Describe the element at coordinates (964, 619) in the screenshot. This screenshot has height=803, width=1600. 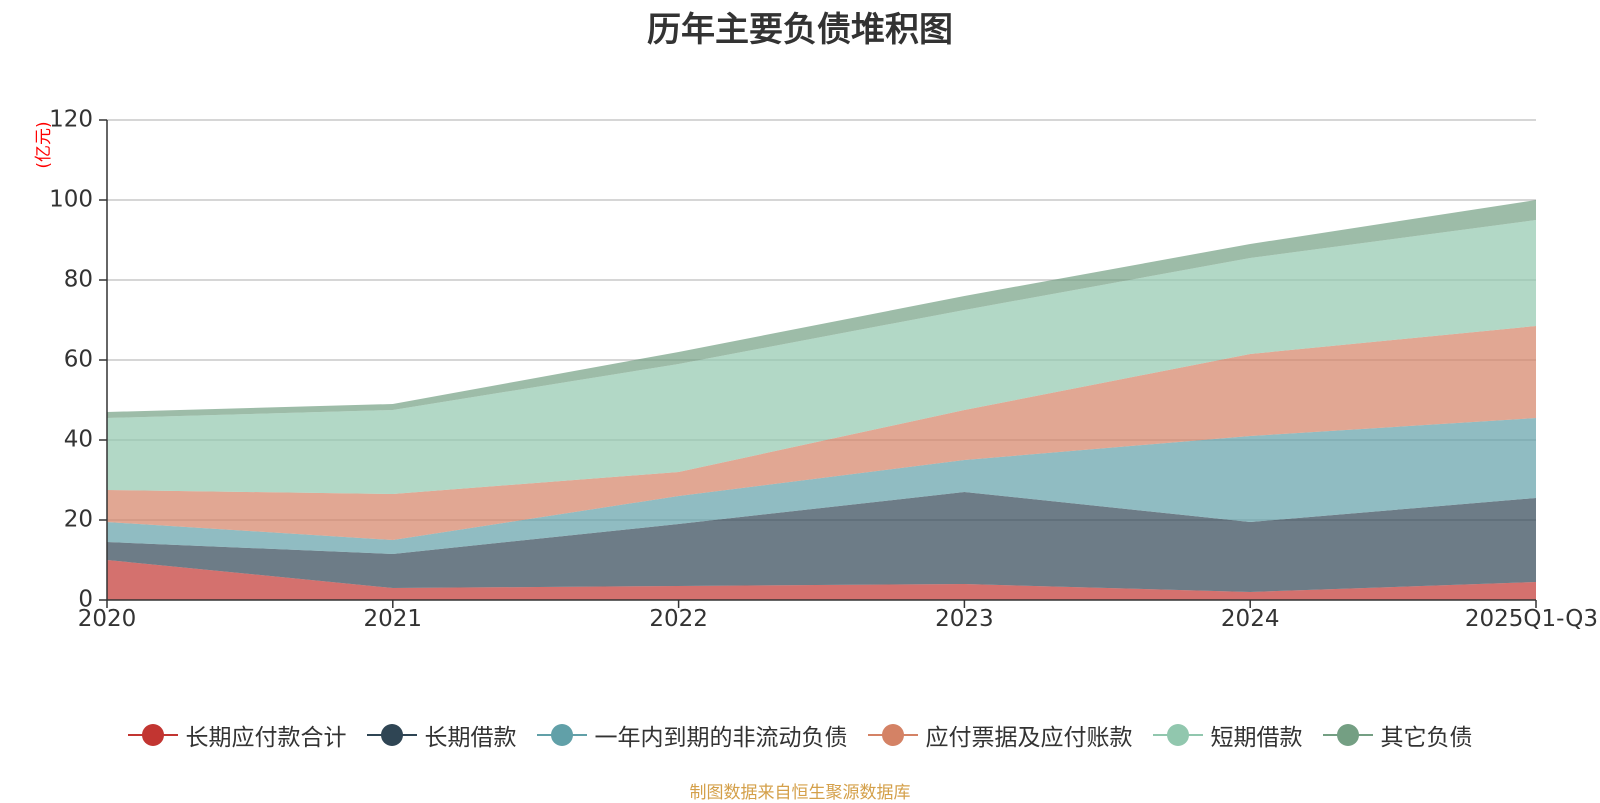
I see `x-tick-label: 2023` at that location.